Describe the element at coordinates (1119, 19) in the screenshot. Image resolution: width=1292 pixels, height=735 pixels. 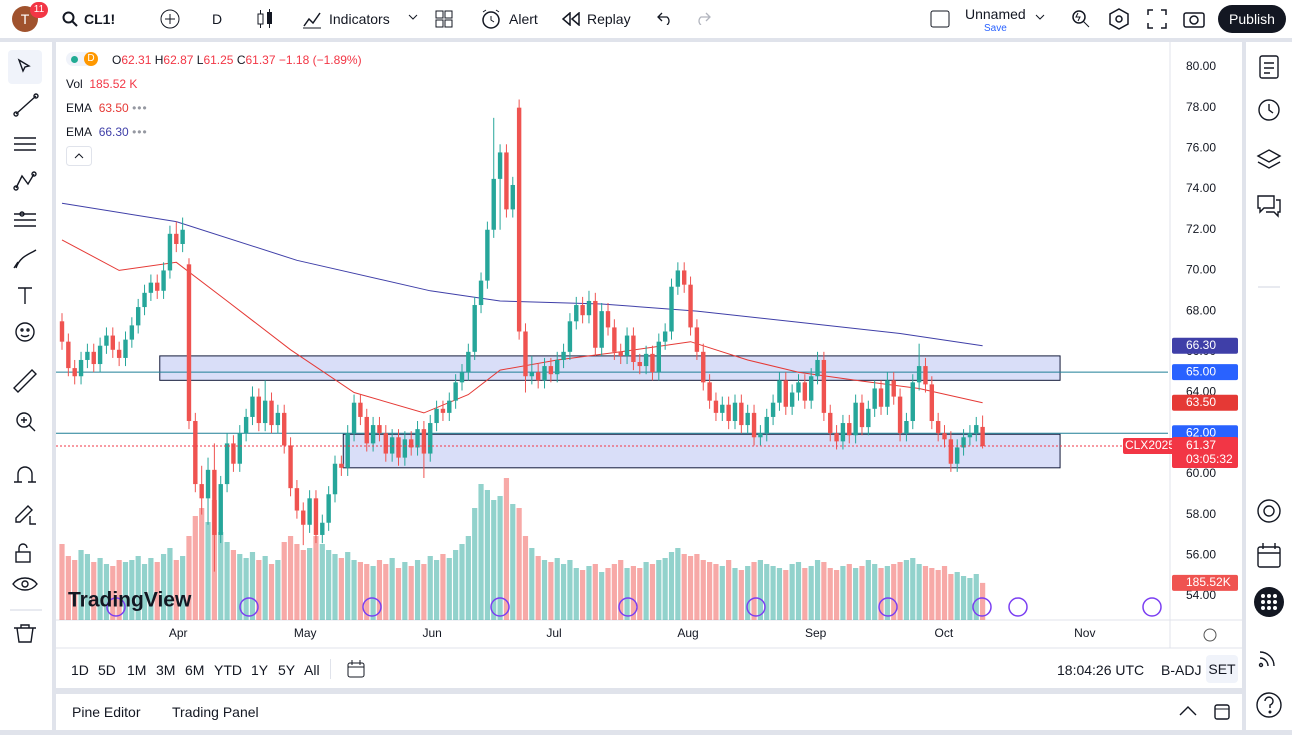
I see `settings` at that location.